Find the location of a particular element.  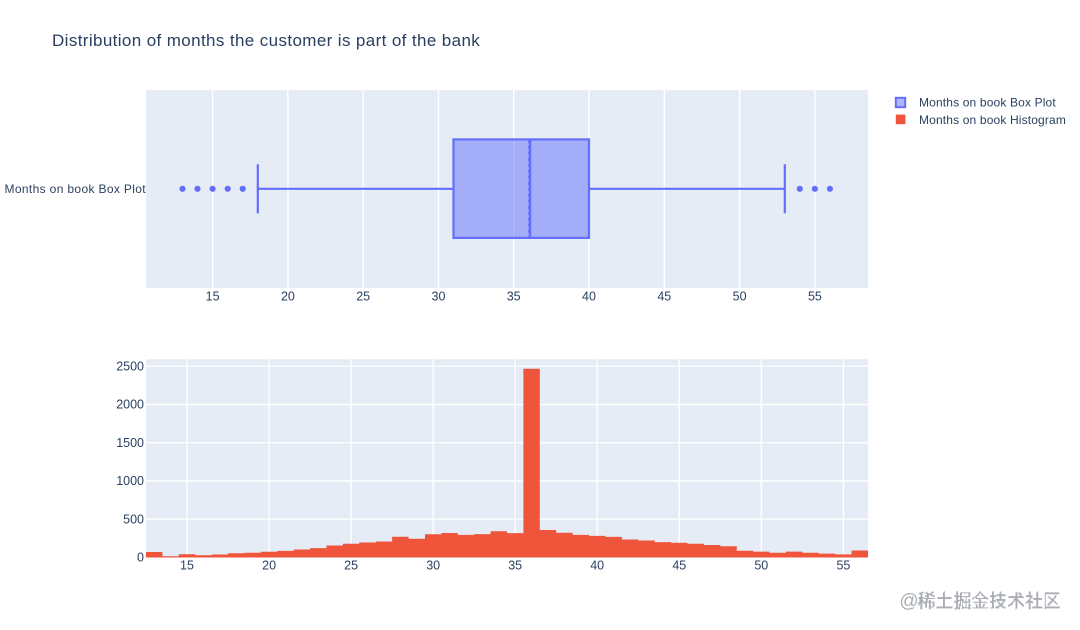

svg-text: 0 is located at coordinates (140, 558).